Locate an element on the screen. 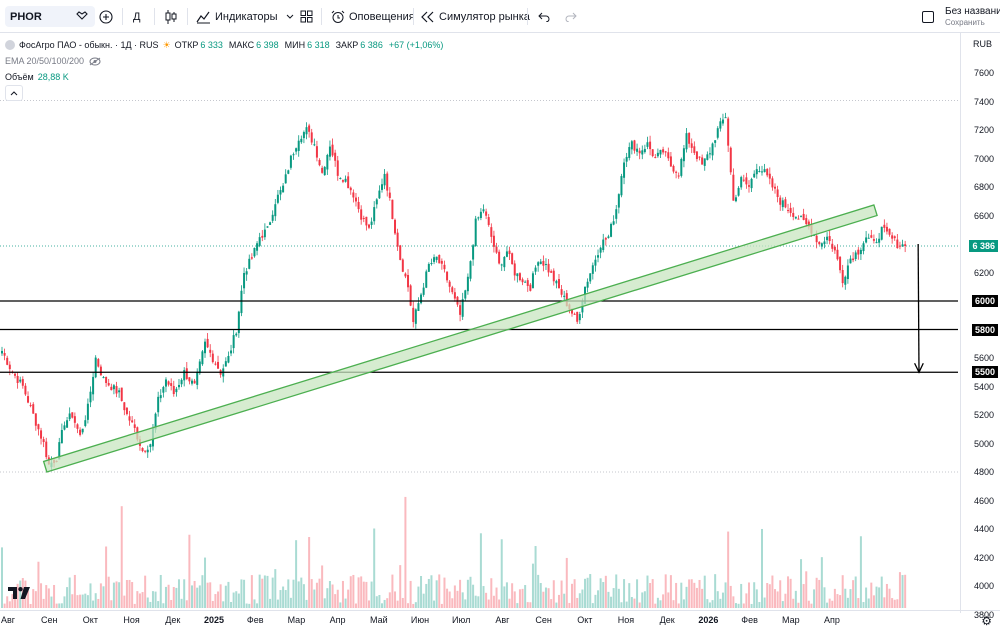 The image size is (1000, 630). interval-button: Д is located at coordinates (136, 16).